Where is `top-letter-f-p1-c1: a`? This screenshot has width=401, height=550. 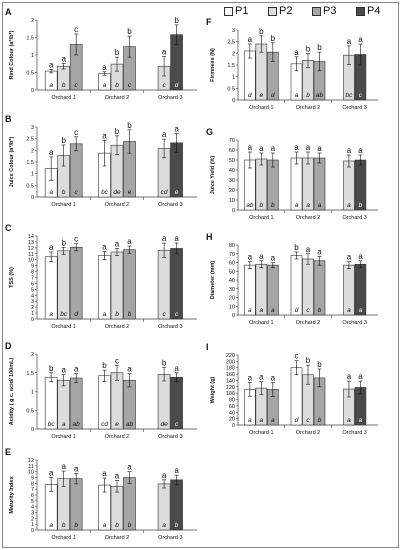
top-letter-f-p1-c1: a is located at coordinates (250, 39).